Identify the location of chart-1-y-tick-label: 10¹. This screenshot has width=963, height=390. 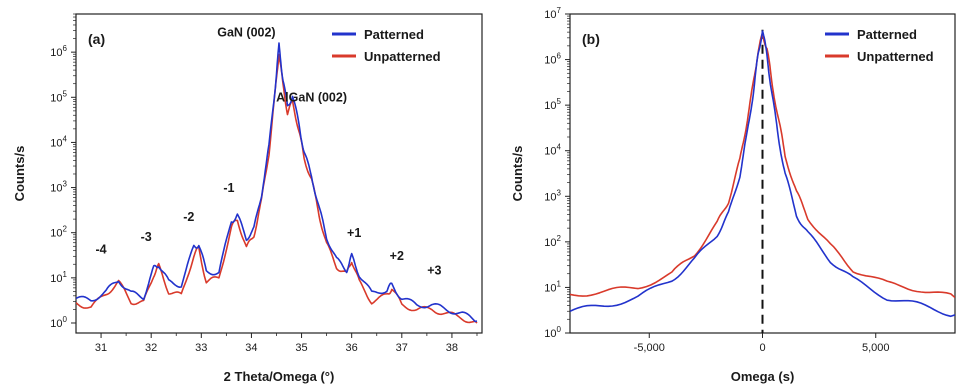
(552, 286).